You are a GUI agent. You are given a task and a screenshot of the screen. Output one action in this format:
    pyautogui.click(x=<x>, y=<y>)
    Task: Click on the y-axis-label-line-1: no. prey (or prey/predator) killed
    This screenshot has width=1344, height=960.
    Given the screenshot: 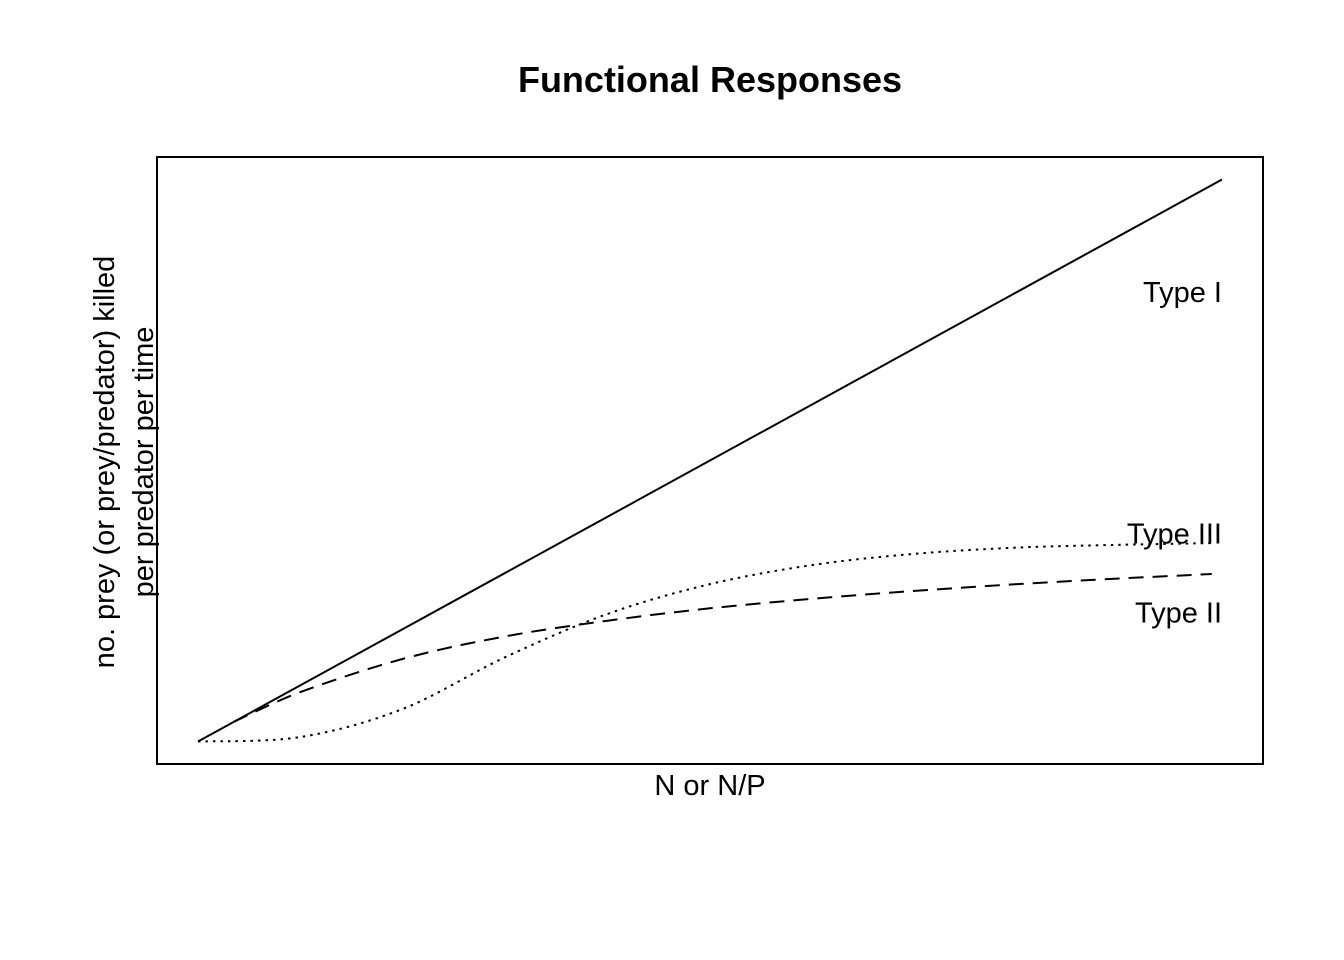 What is the action you would take?
    pyautogui.click(x=105, y=462)
    